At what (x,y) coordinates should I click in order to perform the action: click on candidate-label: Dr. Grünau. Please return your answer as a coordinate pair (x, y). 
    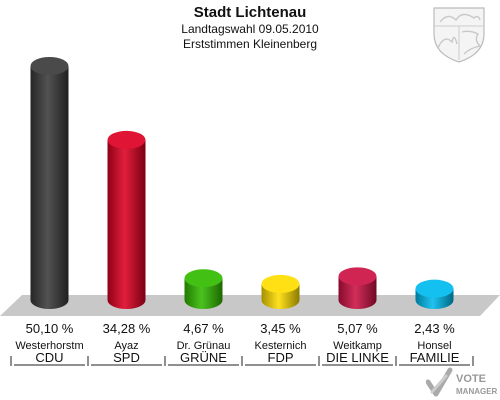
    Looking at the image, I should click on (204, 346).